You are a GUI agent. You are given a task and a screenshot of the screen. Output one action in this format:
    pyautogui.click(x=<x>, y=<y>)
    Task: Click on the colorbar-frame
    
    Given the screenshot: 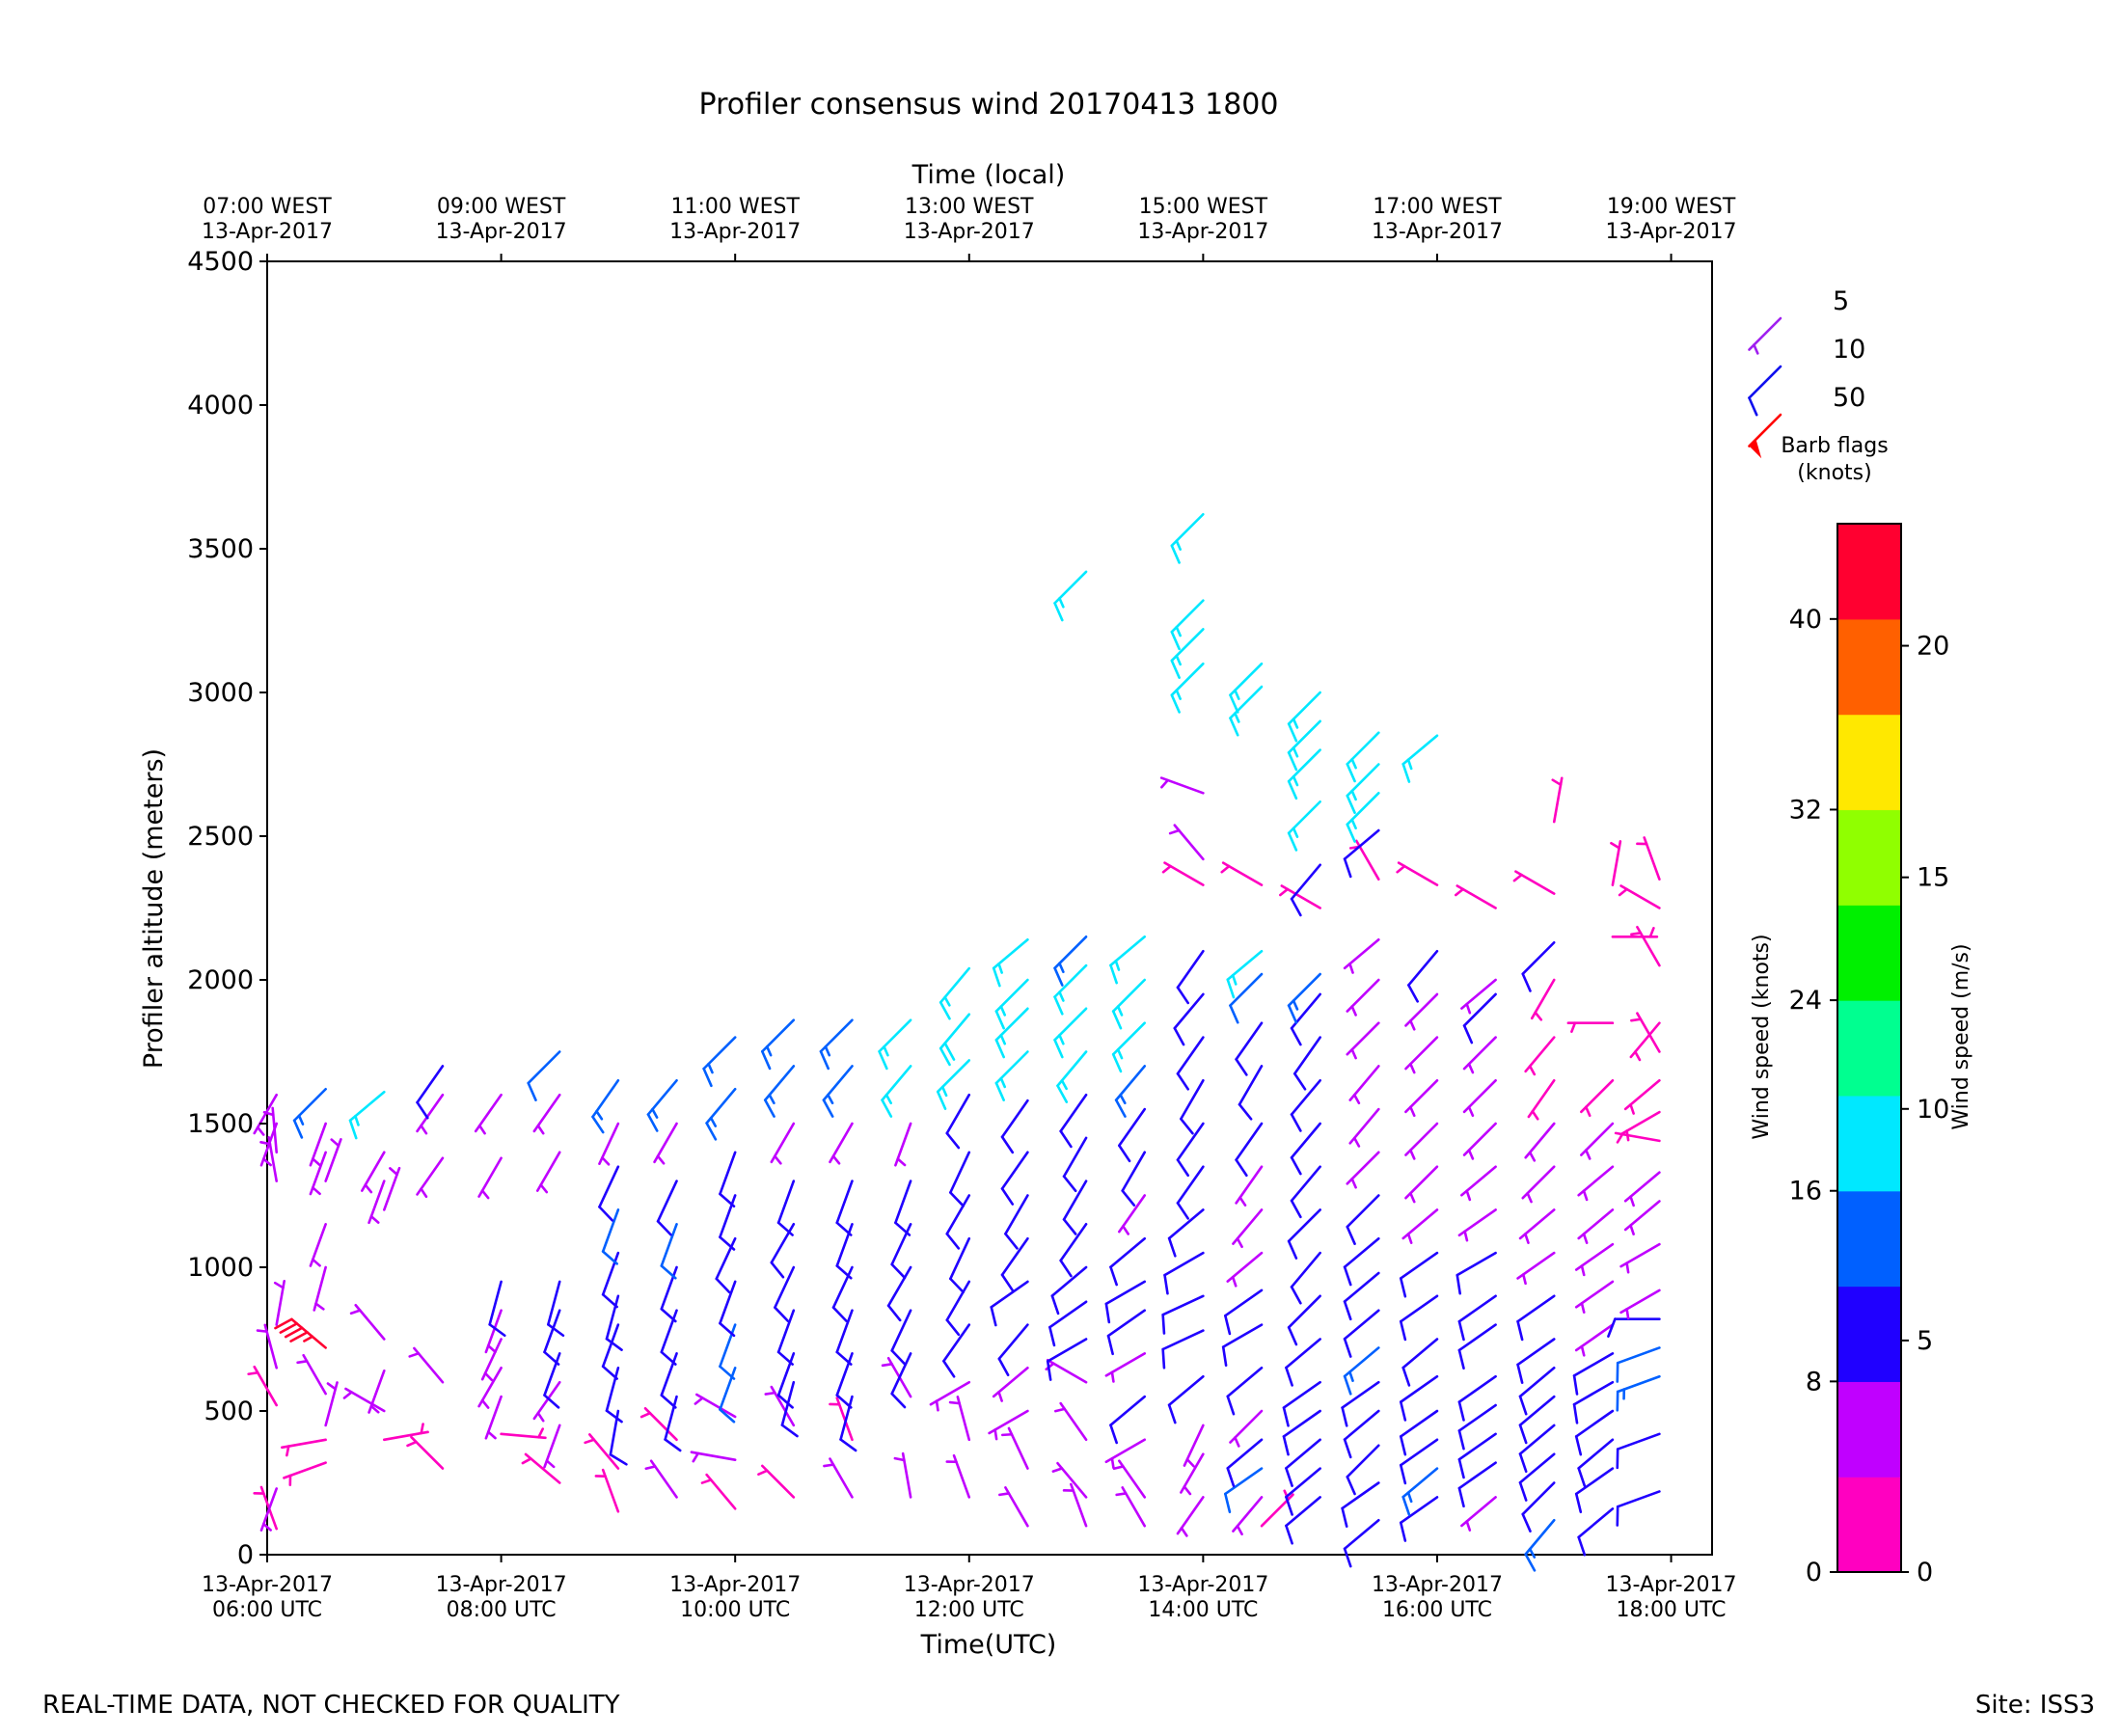 What is the action you would take?
    pyautogui.click(x=1869, y=1048)
    